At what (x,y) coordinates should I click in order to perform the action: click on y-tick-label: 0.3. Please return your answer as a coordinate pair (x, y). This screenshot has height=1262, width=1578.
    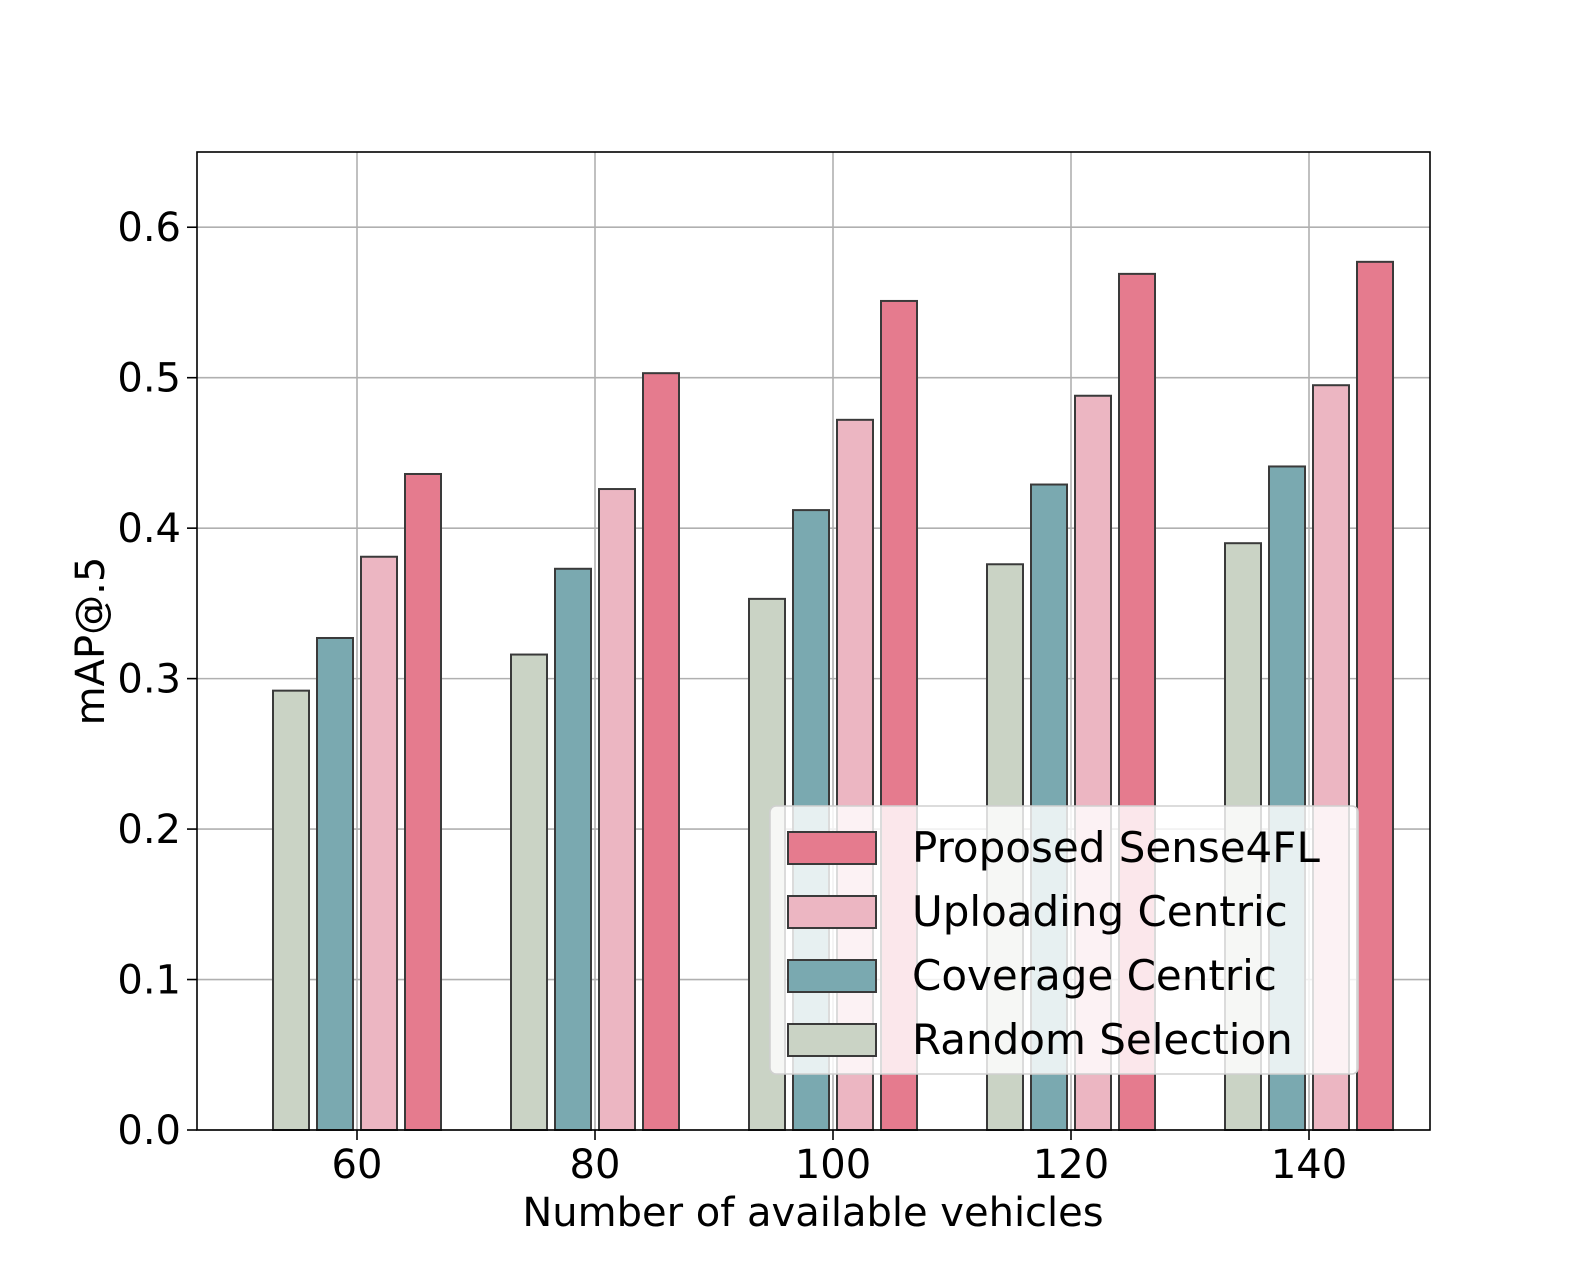
    Looking at the image, I should click on (149, 680).